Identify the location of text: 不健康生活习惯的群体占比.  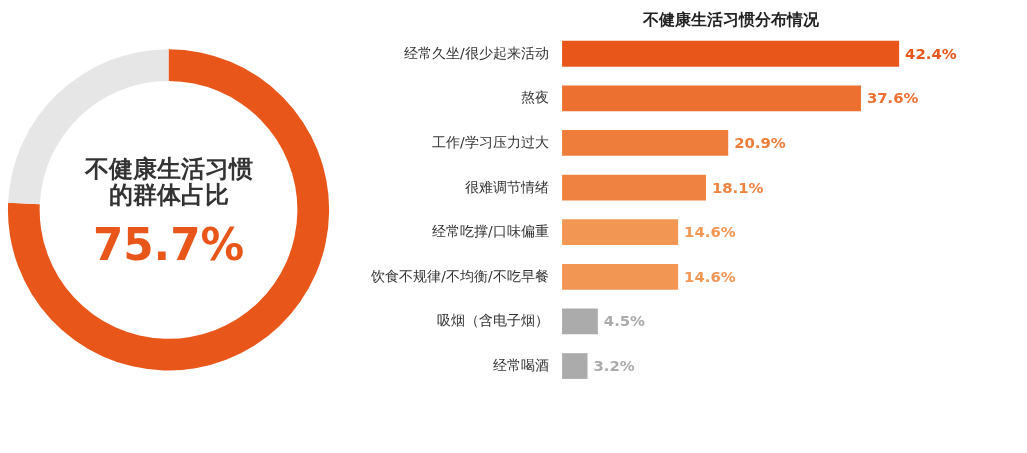
(168, 182).